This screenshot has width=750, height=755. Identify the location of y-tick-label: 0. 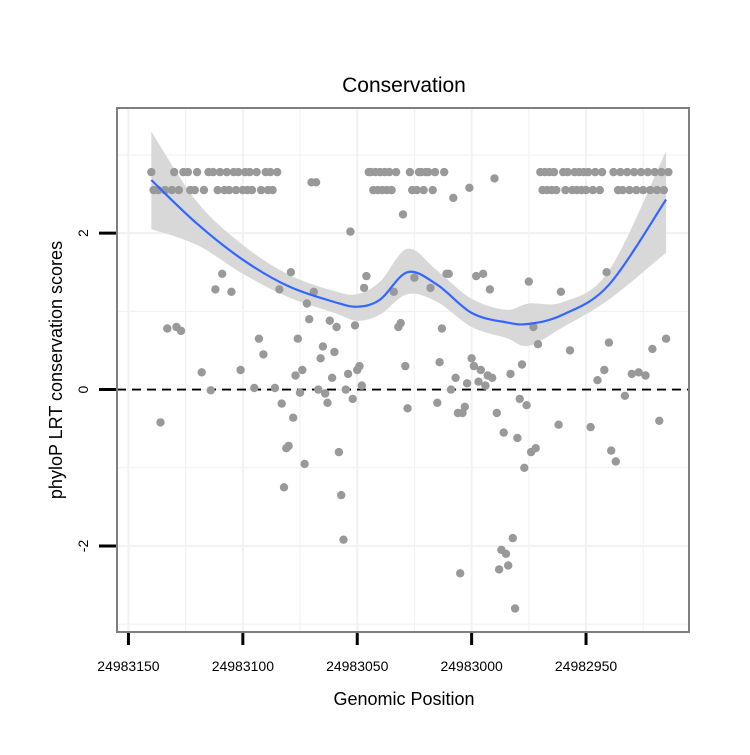
(83, 389).